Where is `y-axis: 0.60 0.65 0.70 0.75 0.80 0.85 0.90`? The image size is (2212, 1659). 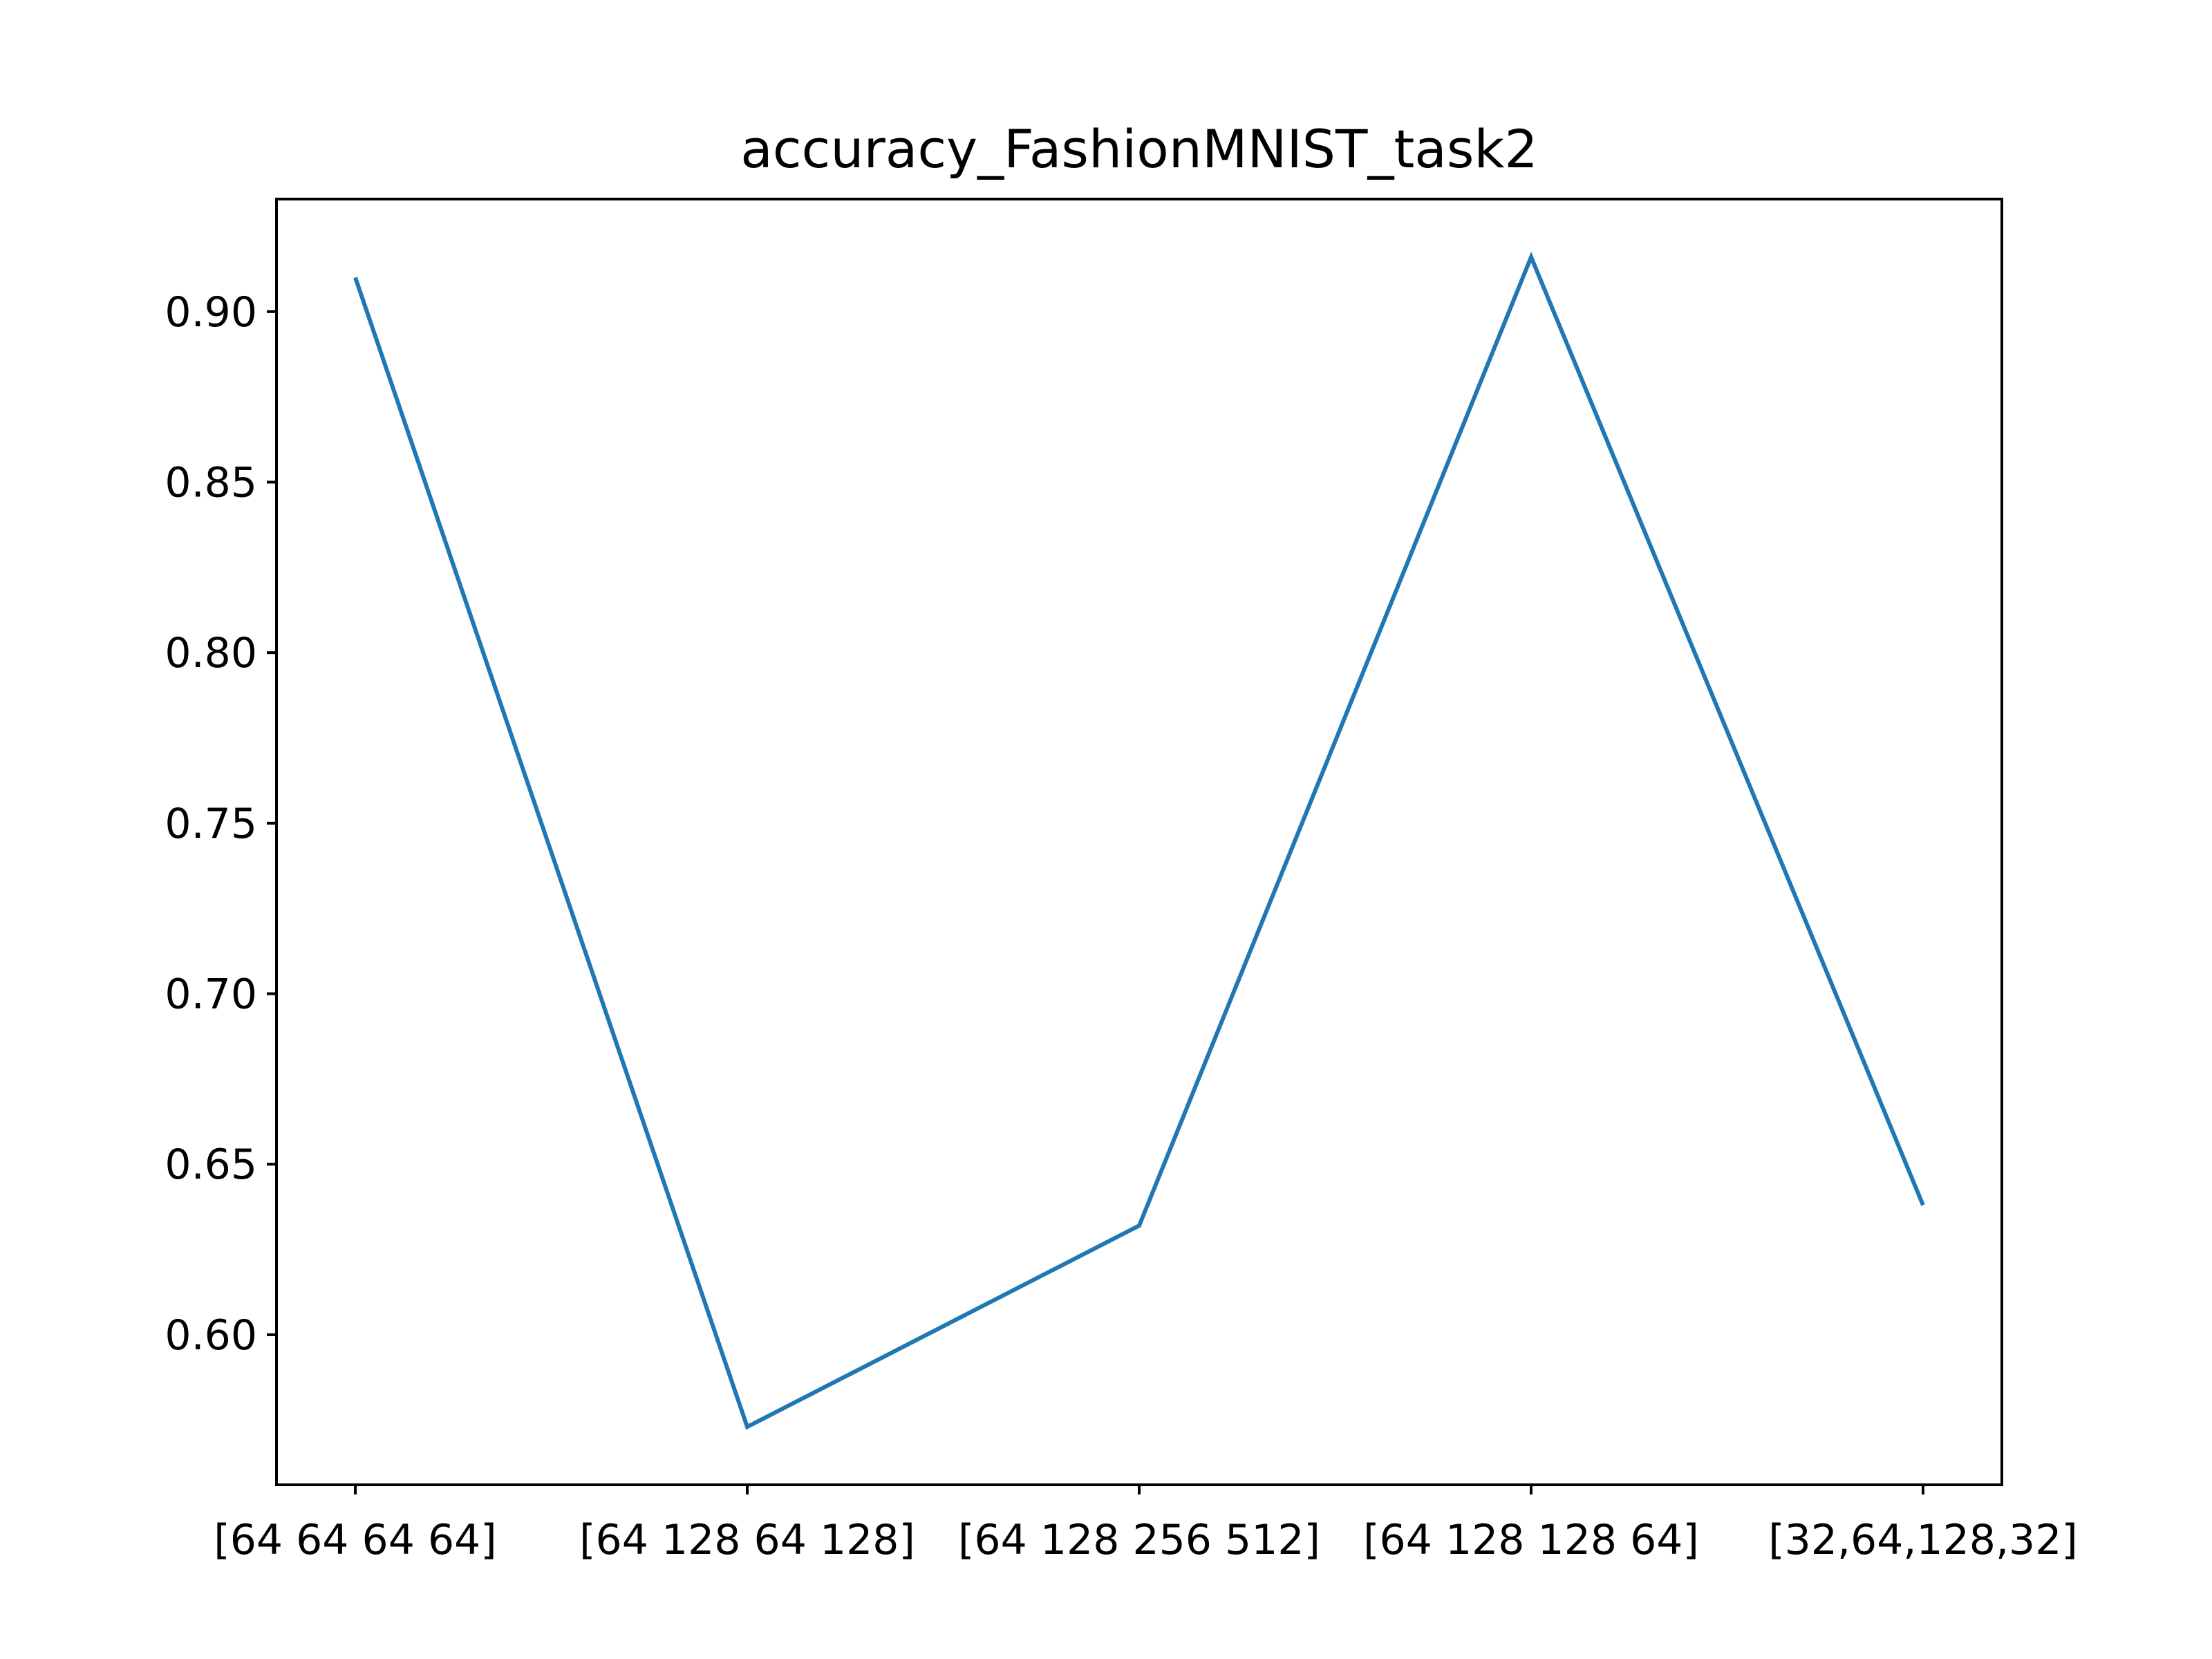
y-axis: 0.60 0.65 0.70 0.75 0.80 0.85 0.90 is located at coordinates (221, 824).